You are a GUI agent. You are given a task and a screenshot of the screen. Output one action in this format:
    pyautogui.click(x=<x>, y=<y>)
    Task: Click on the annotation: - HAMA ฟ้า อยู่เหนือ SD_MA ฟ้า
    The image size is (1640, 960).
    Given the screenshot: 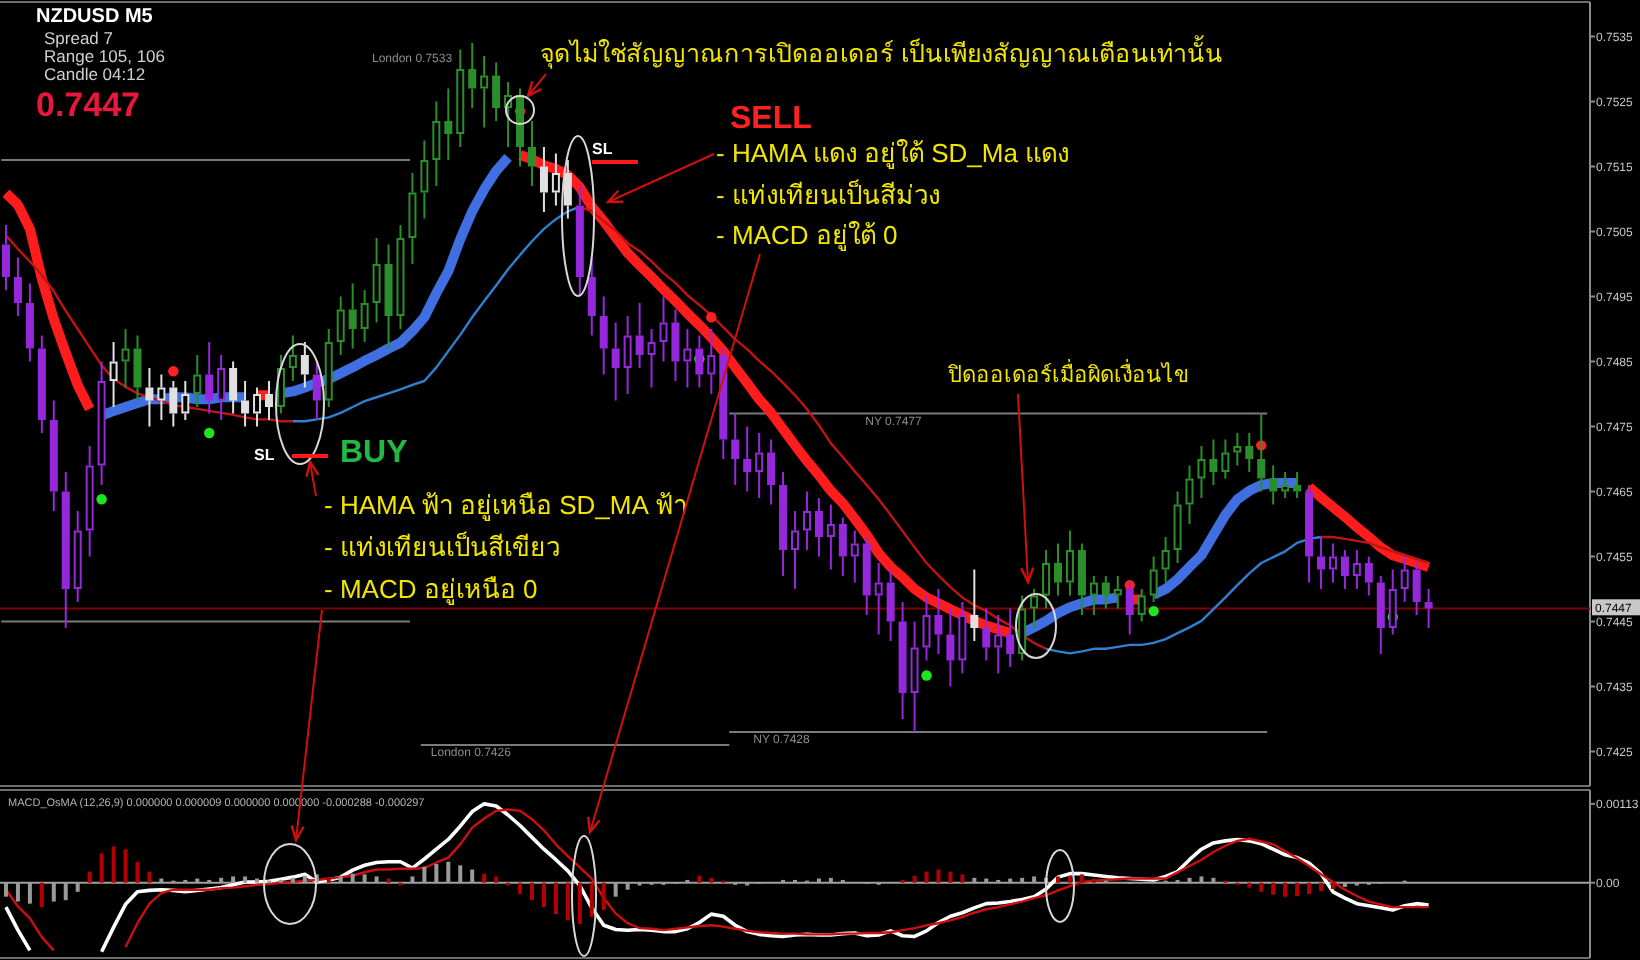 What is the action you would take?
    pyautogui.click(x=505, y=506)
    